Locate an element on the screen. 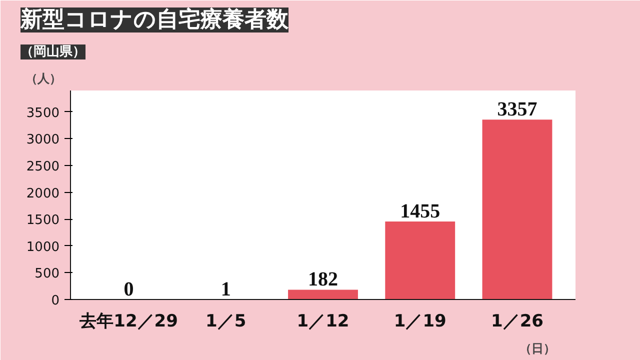  x-tick-label: 1／12 is located at coordinates (323, 322).